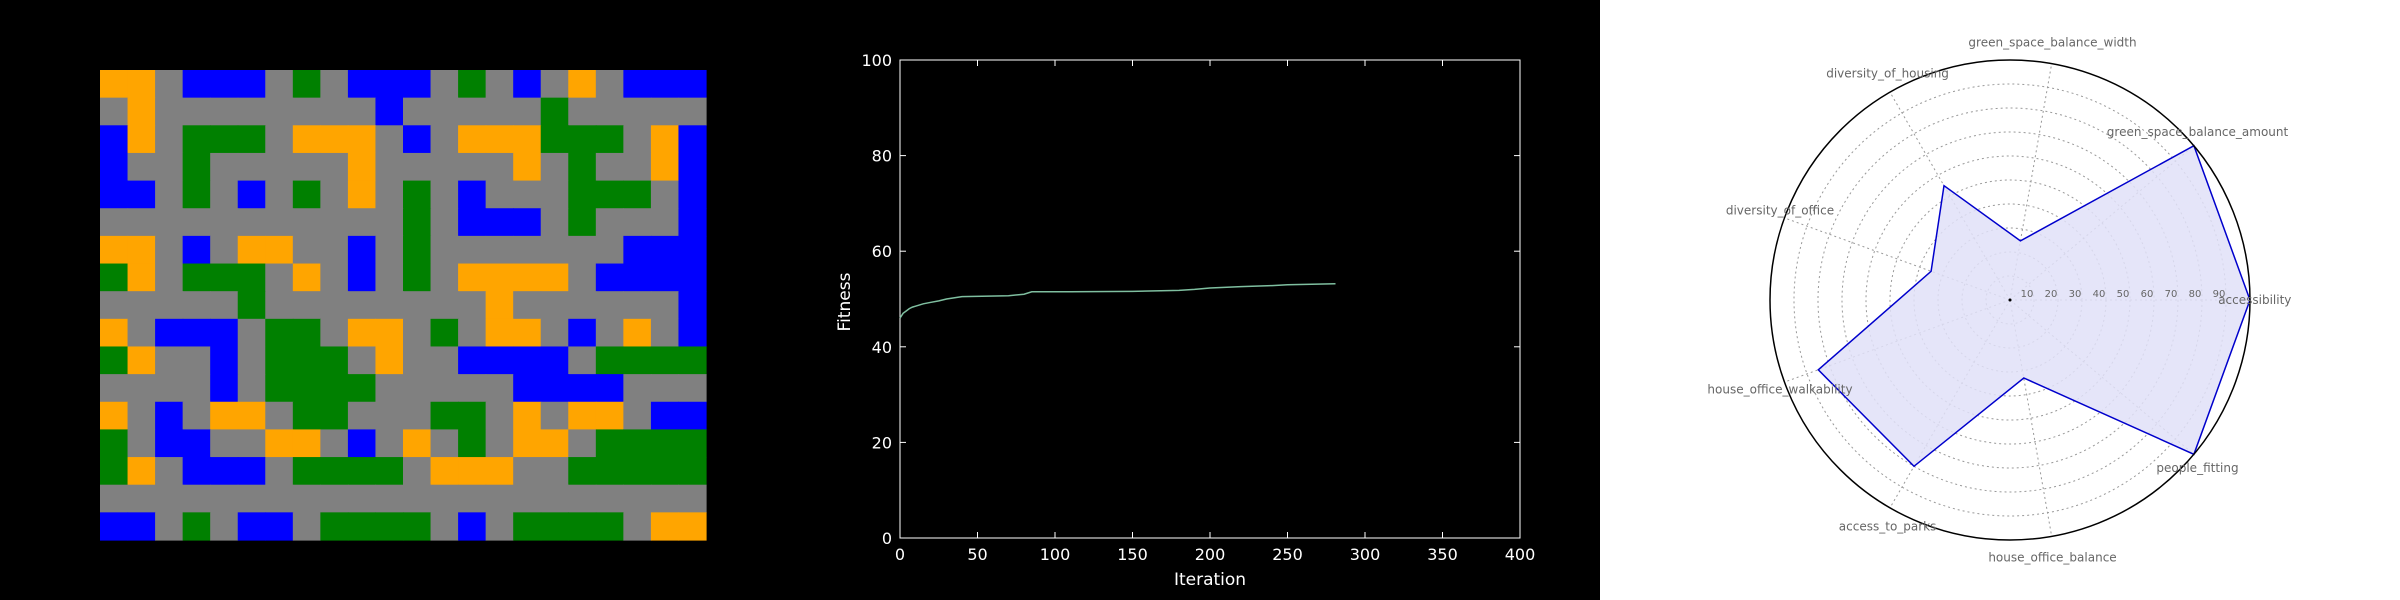  Describe the element at coordinates (882, 156) in the screenshot. I see `y-tick-label: 80` at that location.